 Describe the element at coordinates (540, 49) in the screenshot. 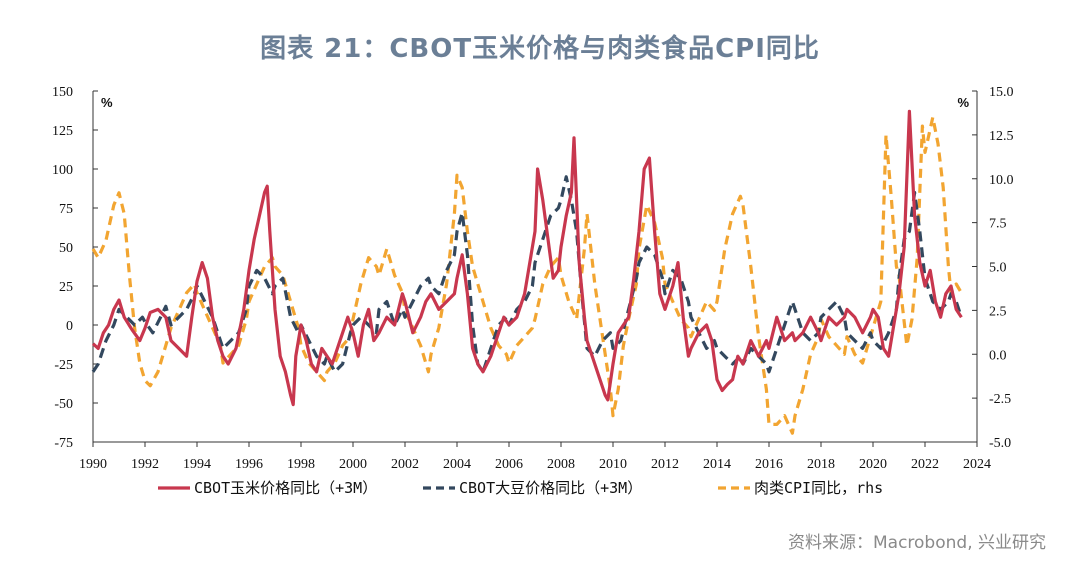

I see `chart-title: 图表 21：CBOT玉米价格与肉类食品CPI同比` at that location.